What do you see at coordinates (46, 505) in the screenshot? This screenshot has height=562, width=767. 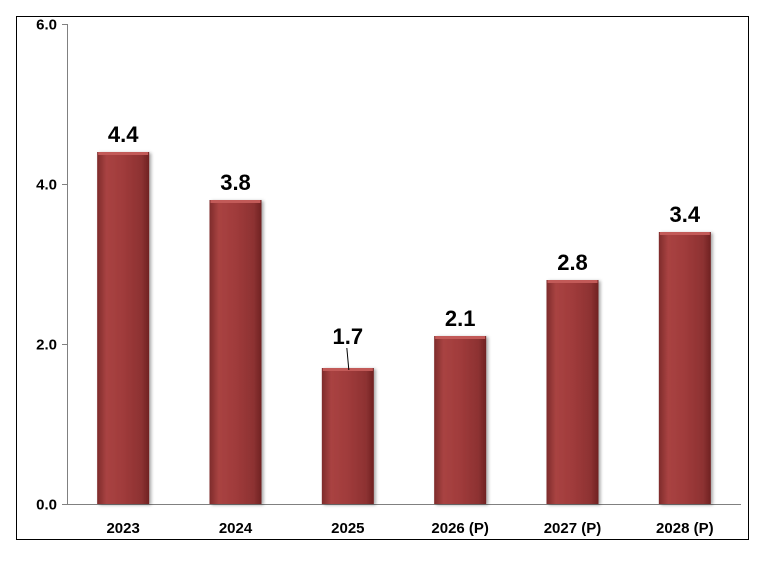 I see `y-tick-label: 0.0` at bounding box center [46, 505].